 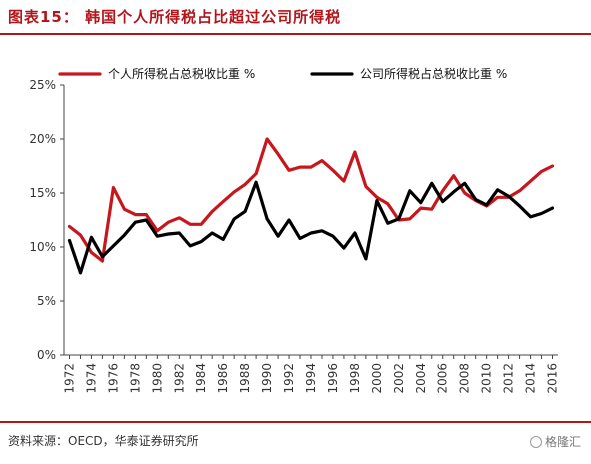 What do you see at coordinates (201, 378) in the screenshot?
I see `x-tick-label: 1984` at bounding box center [201, 378].